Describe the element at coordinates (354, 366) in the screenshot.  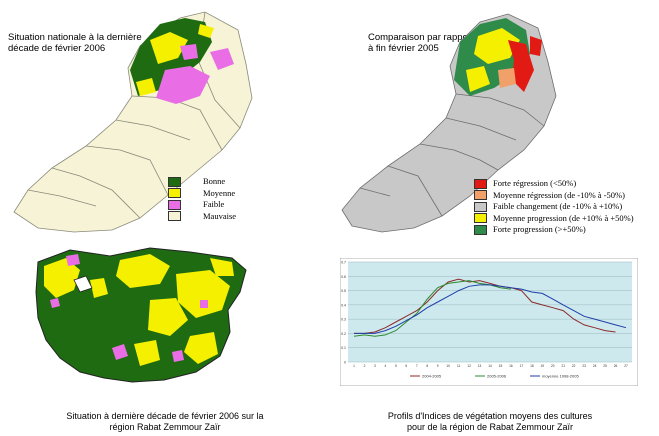
I see `x-tick-label: 1` at that location.